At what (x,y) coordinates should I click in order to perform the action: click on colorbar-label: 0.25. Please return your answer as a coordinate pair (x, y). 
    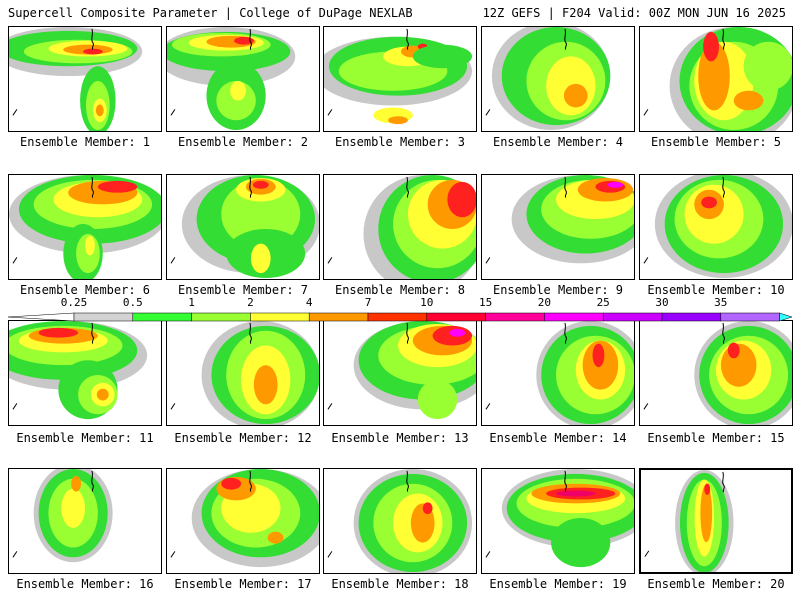
    Looking at the image, I should click on (74, 302).